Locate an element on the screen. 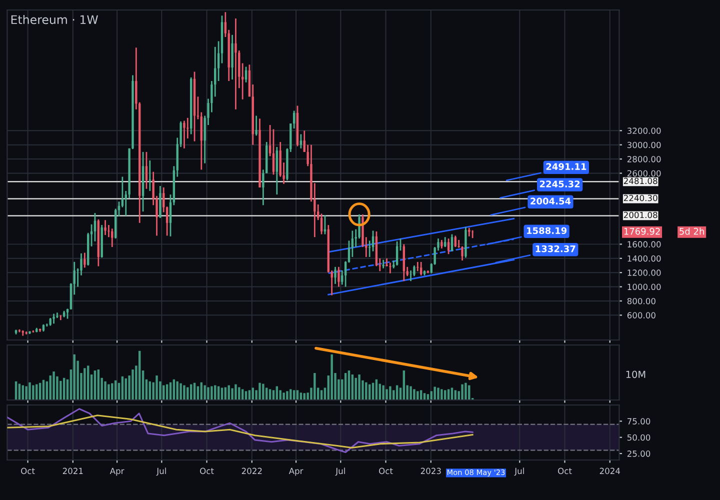  chart-title: Ethereum · 1W is located at coordinates (54, 19).